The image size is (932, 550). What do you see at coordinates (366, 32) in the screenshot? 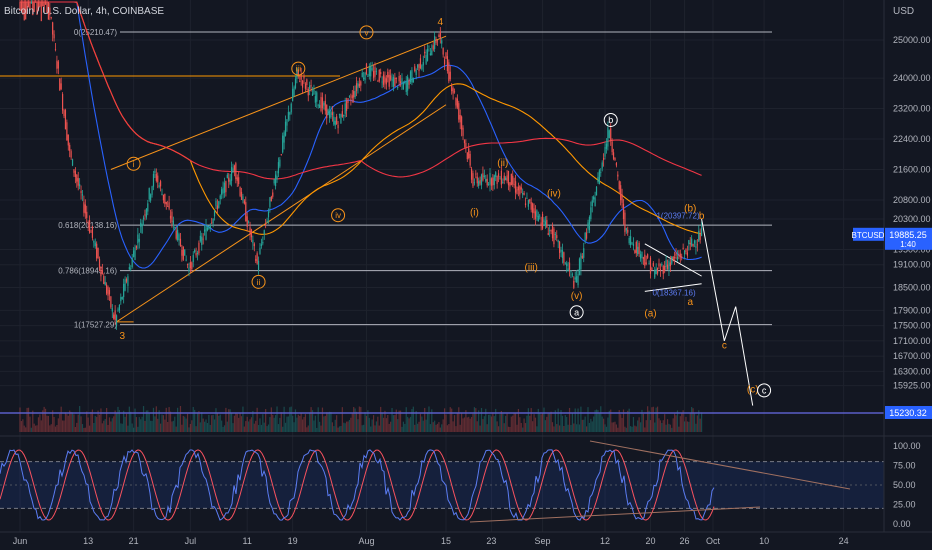
I see `wave-label: v` at bounding box center [366, 32].